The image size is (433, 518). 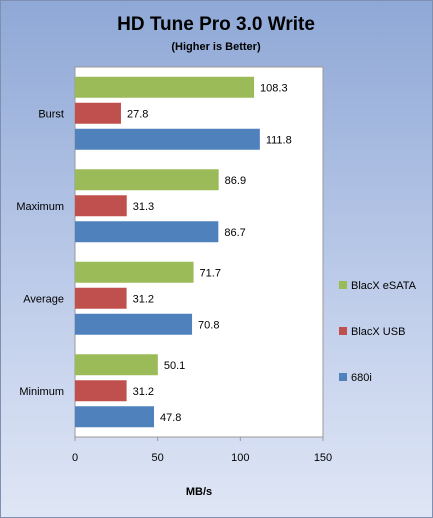 I want to click on bar-maximum-blacx-usb, so click(x=101, y=206).